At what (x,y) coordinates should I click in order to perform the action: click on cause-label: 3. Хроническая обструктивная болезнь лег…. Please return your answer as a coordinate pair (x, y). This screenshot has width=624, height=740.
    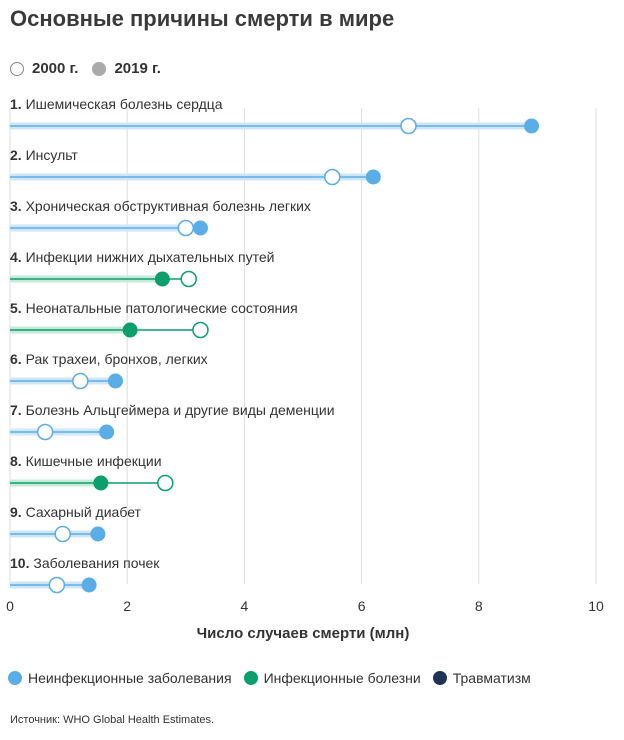
    Looking at the image, I should click on (160, 206).